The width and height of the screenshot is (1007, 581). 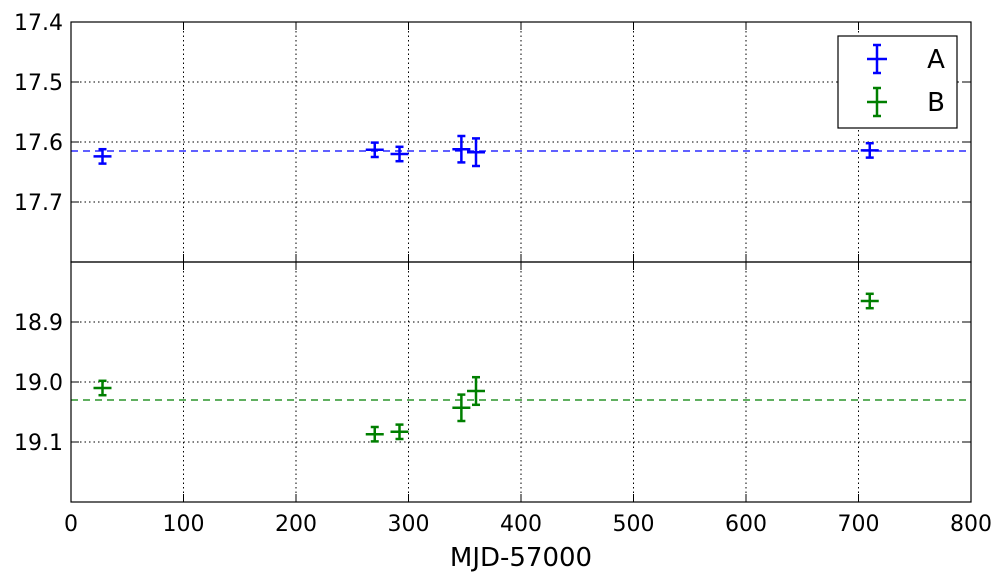 What do you see at coordinates (409, 524) in the screenshot?
I see `x-tick-label: 300` at bounding box center [409, 524].